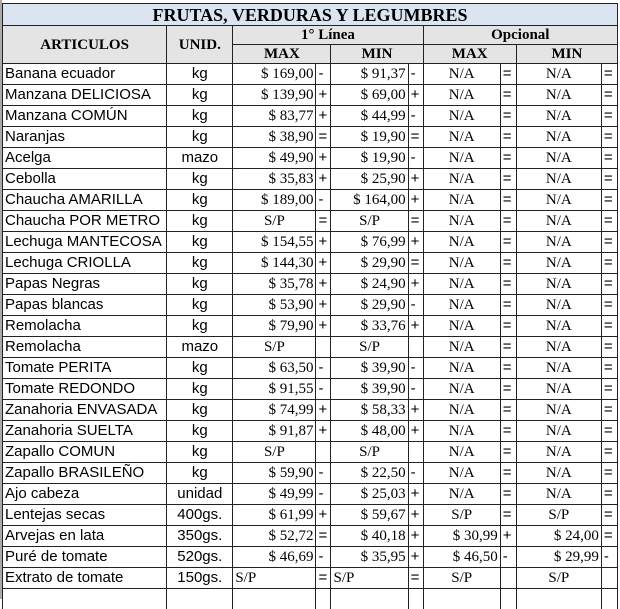  What do you see at coordinates (323, 116) in the screenshot?
I see `linea-max-trend: +` at bounding box center [323, 116].